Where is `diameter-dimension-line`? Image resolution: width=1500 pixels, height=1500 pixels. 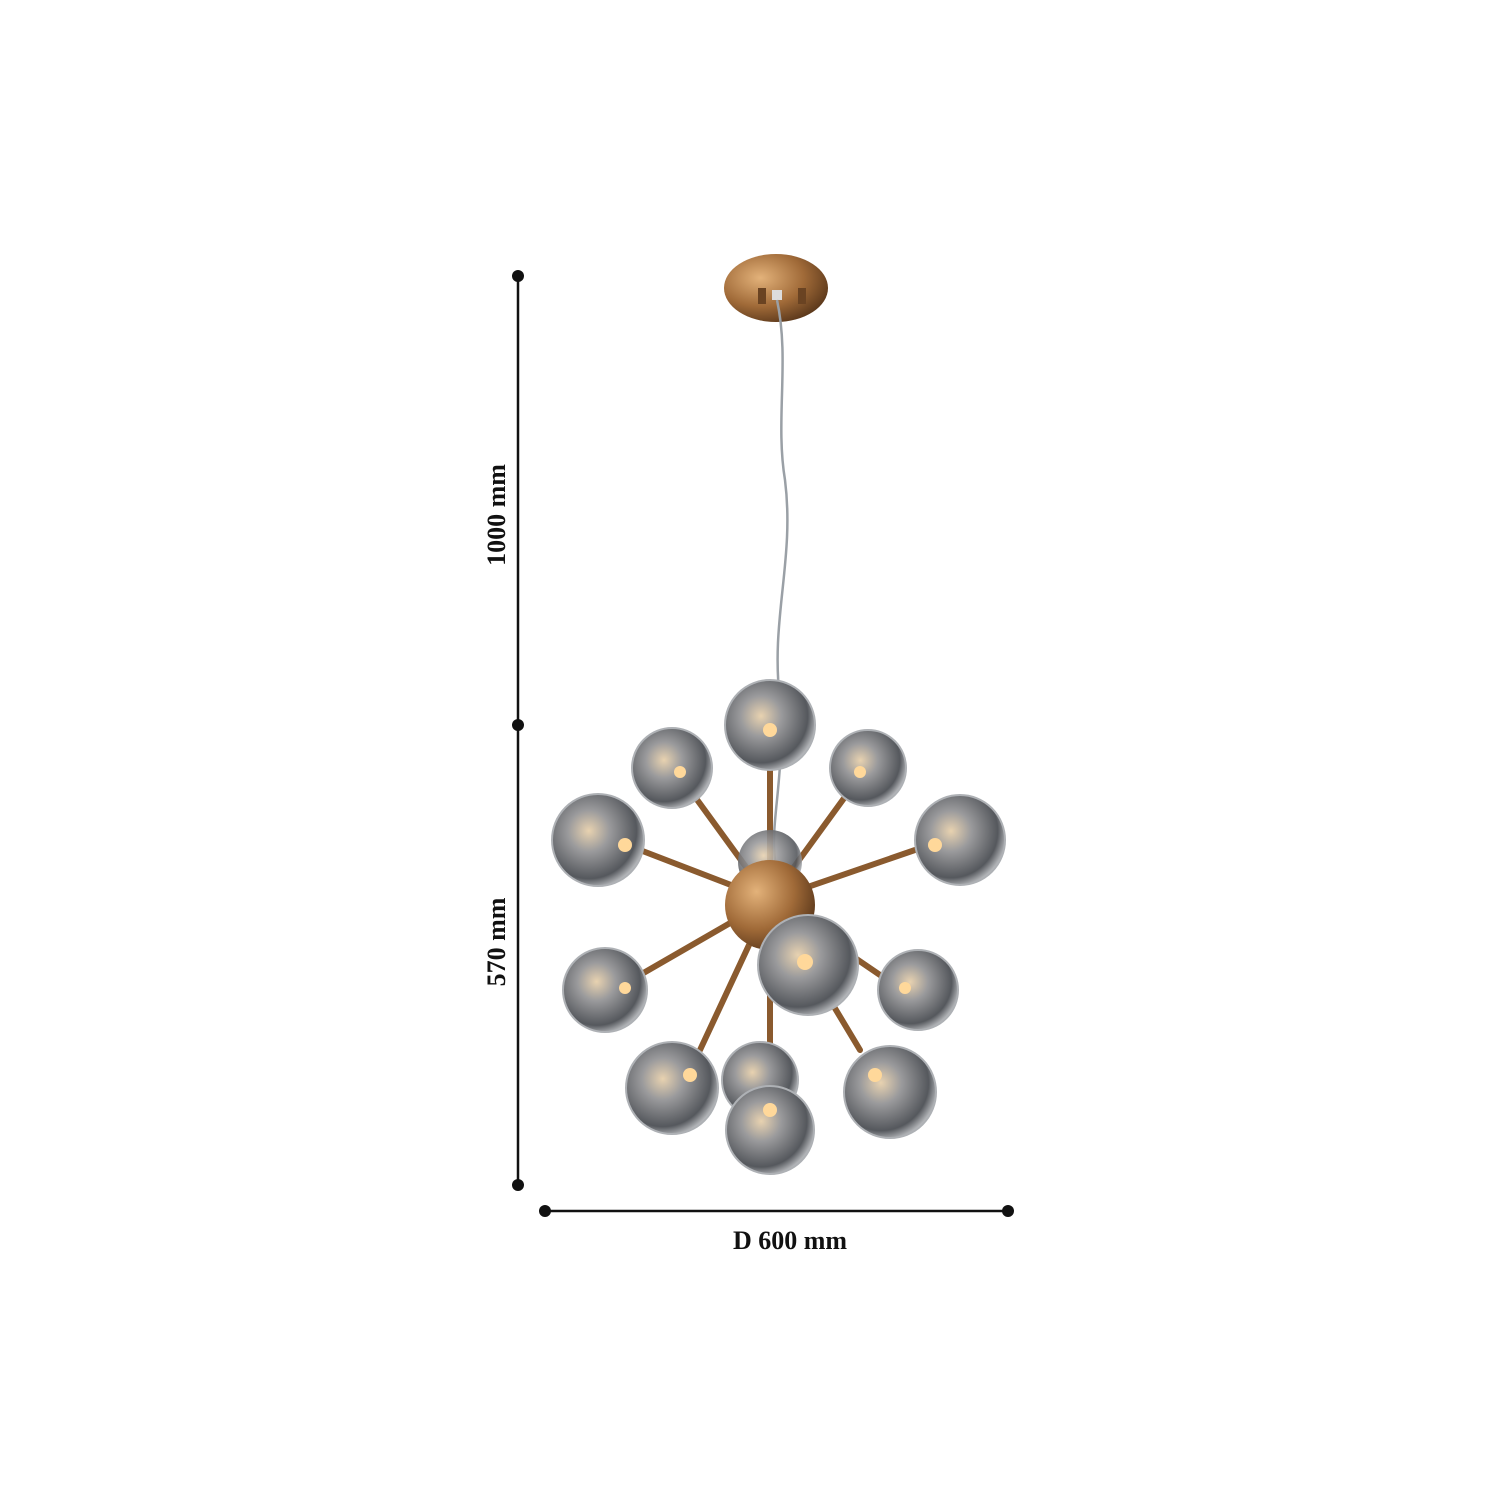 diameter-dimension-line is located at coordinates (776, 1211).